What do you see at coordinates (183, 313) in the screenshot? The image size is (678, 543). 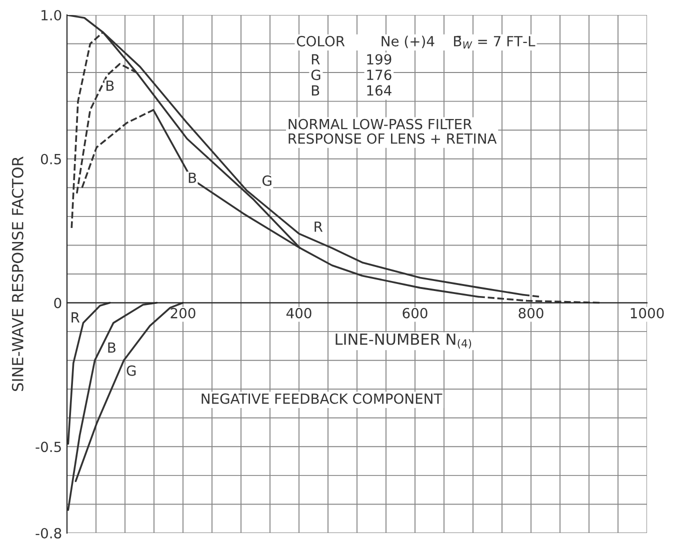 I see `x-tick-label: 200` at bounding box center [183, 313].